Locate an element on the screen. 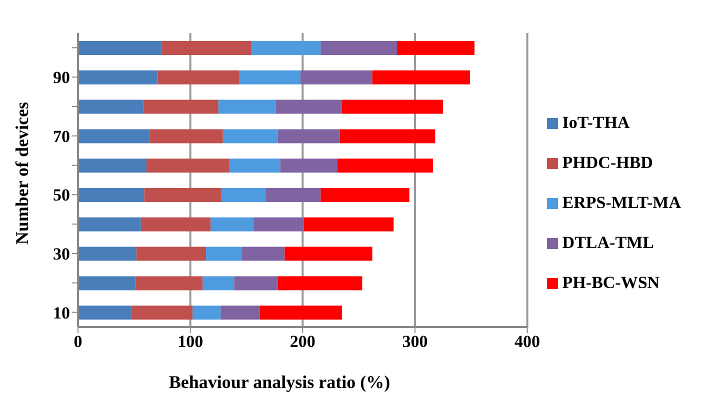 The height and width of the screenshot is (405, 709). legend-label: PH-BC-WSN is located at coordinates (611, 282).